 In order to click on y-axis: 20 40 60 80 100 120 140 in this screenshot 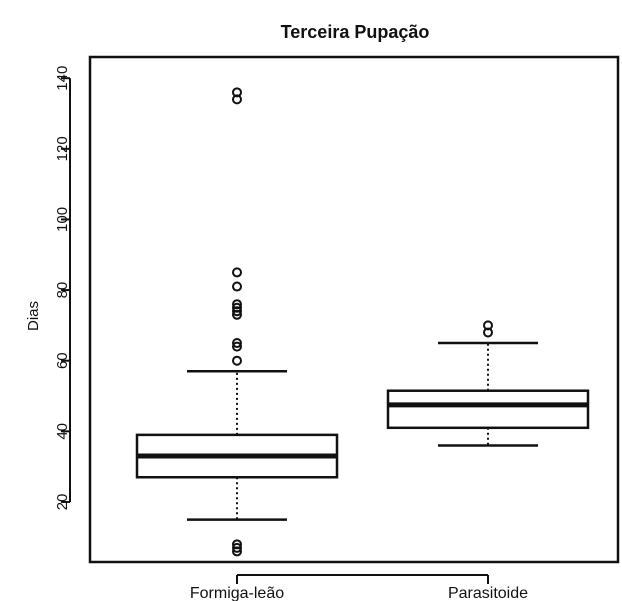, I will do `click(62, 288)`.